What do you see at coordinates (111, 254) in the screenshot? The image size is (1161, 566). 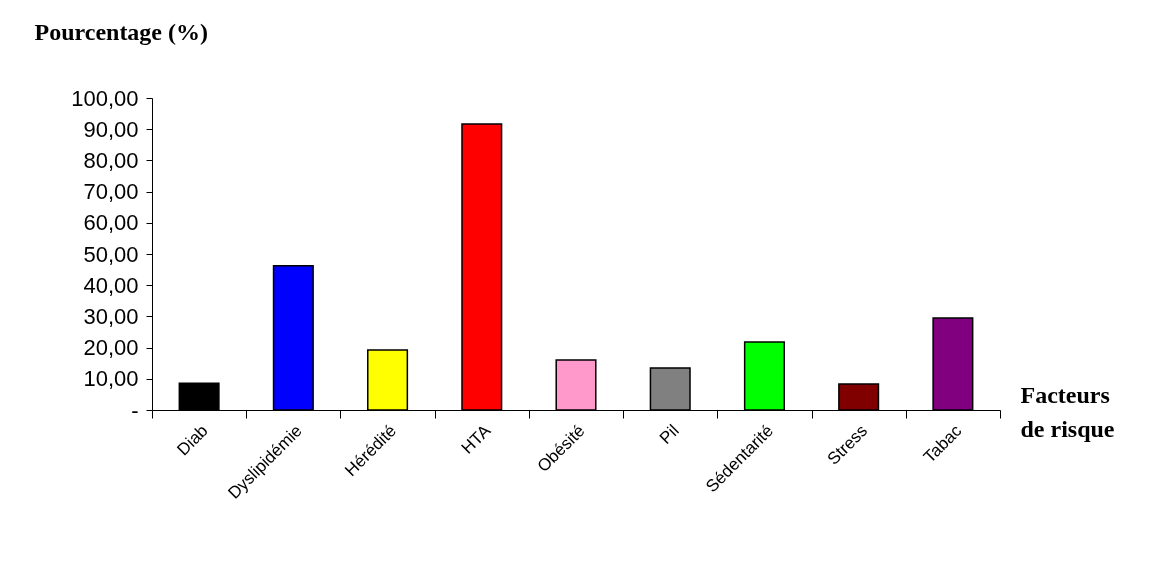 I see `y-tick-label: 50,00` at bounding box center [111, 254].